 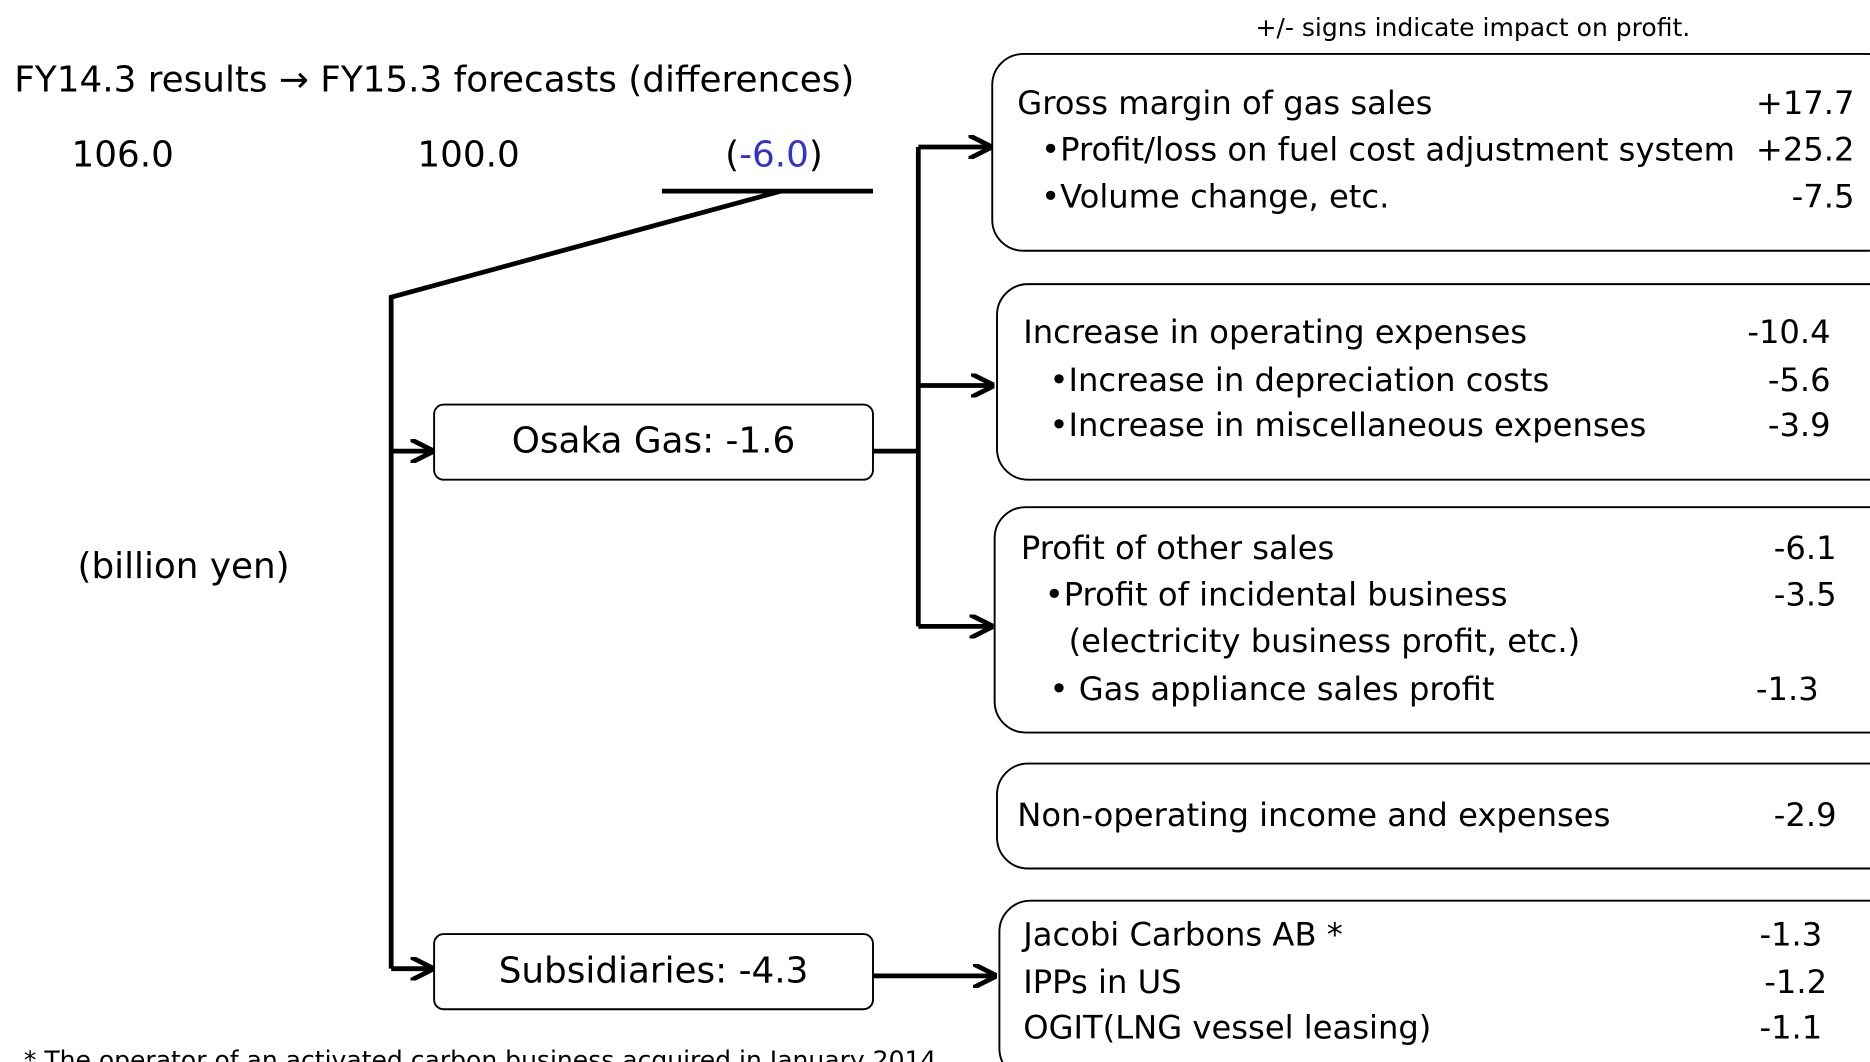 I want to click on row-label: •Increase in miscellaneous expenses, so click(x=1347, y=425).